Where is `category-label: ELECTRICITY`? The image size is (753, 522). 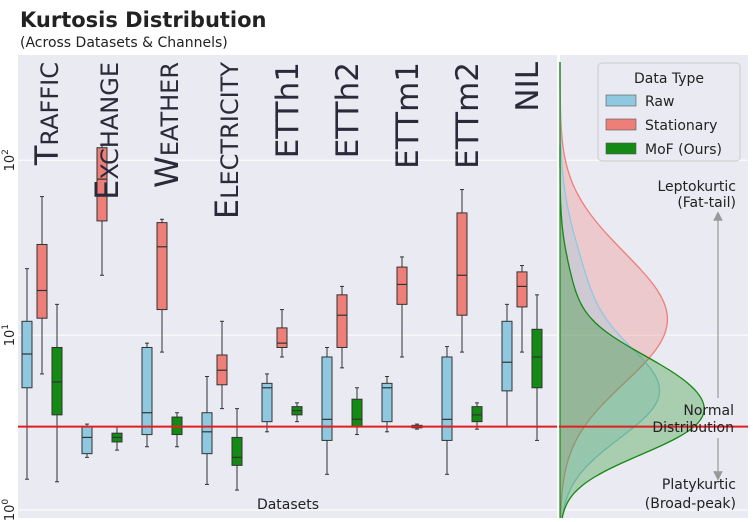
category-label: ELECTRICITY is located at coordinates (227, 140).